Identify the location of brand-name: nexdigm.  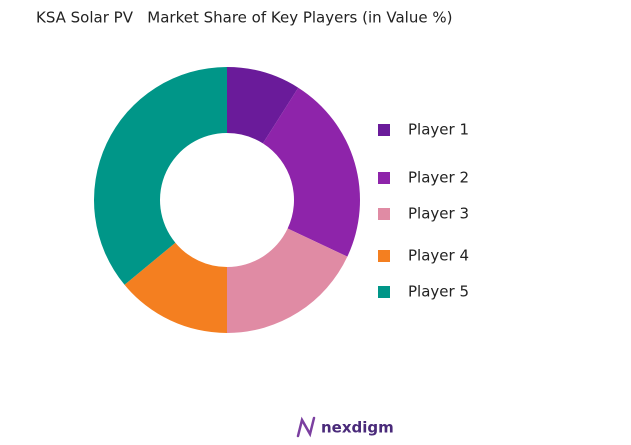
(357, 428).